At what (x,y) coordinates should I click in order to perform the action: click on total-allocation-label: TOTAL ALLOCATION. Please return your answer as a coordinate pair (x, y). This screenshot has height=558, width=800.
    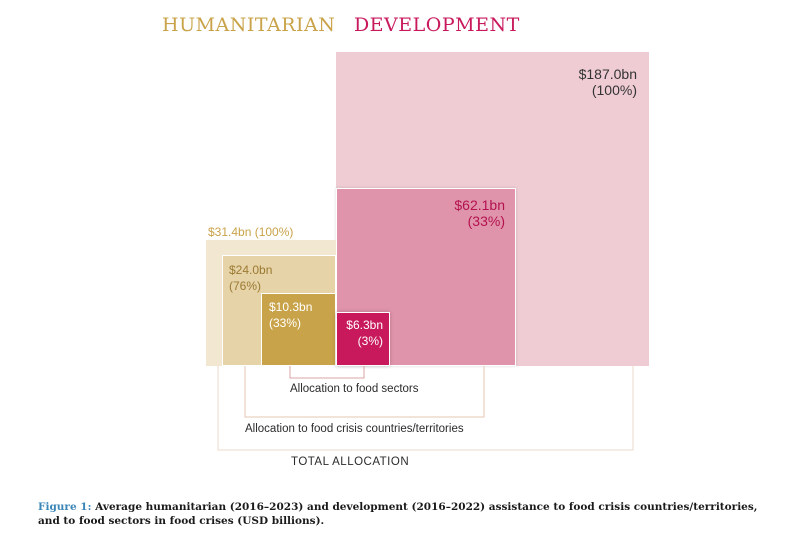
    Looking at the image, I should click on (350, 462).